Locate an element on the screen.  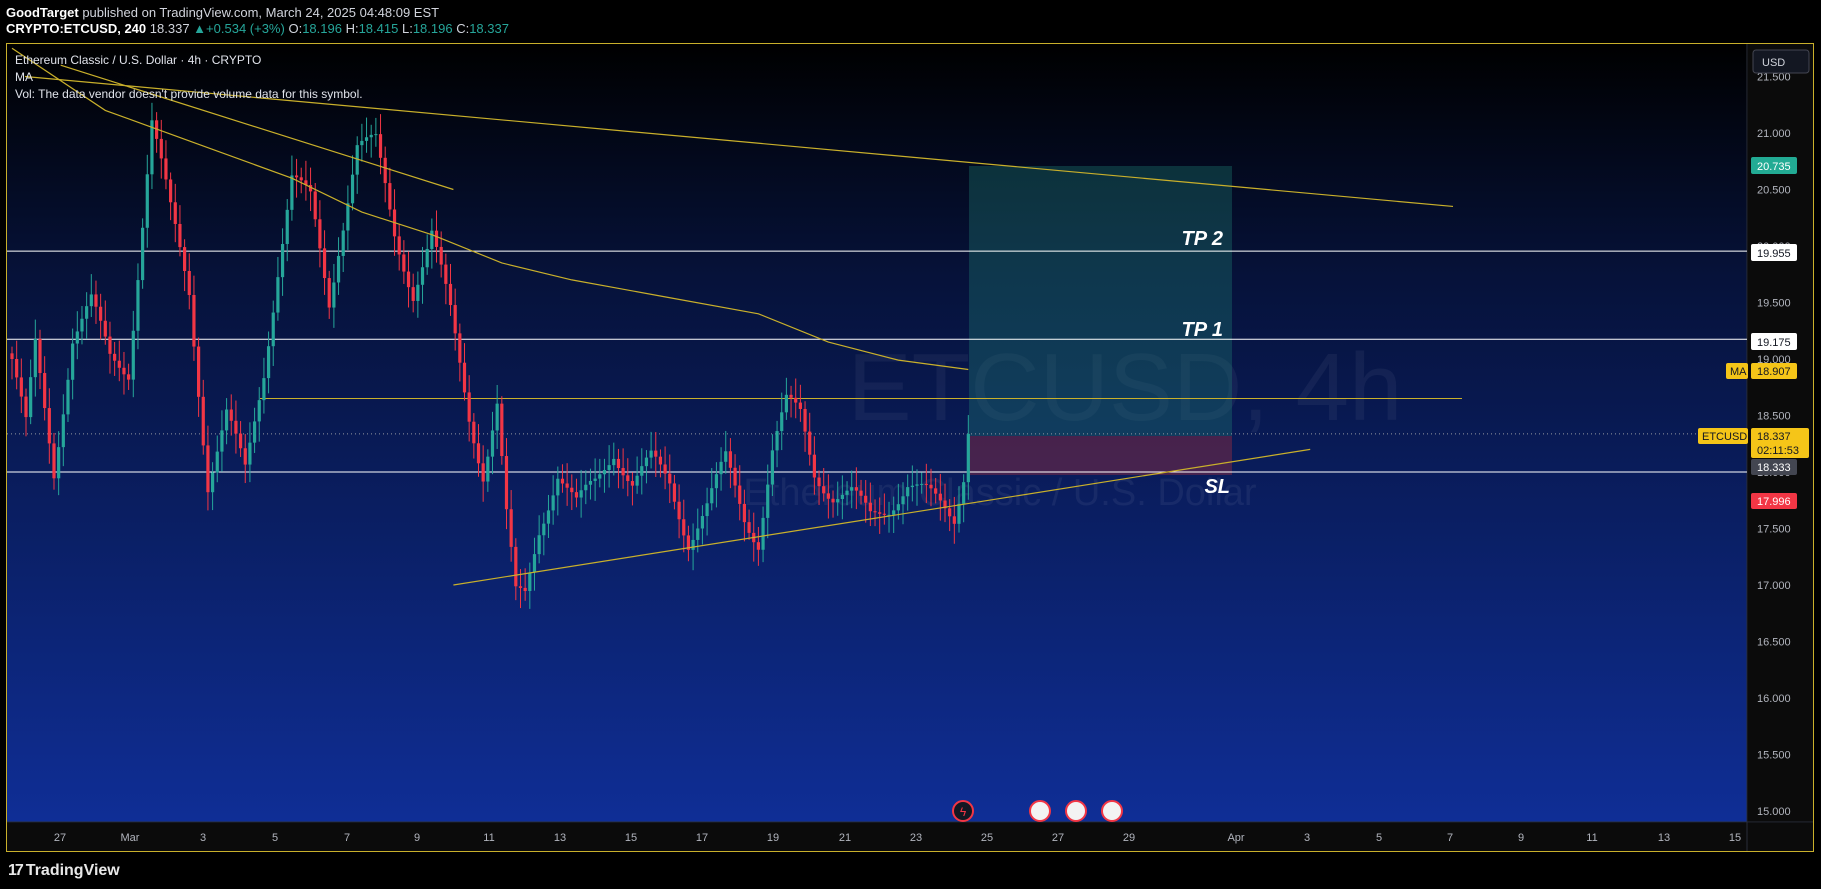
watermark-symbol: ETCUSD, 4h is located at coordinates (1125, 387).